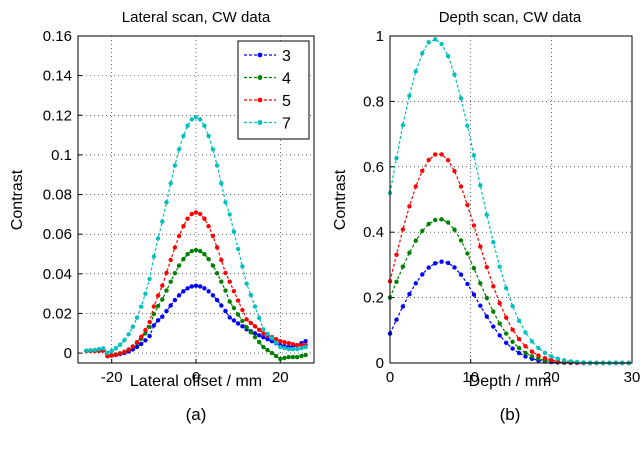  Describe the element at coordinates (373, 298) in the screenshot. I see `panel-b-ytick-label: 0.2` at that location.